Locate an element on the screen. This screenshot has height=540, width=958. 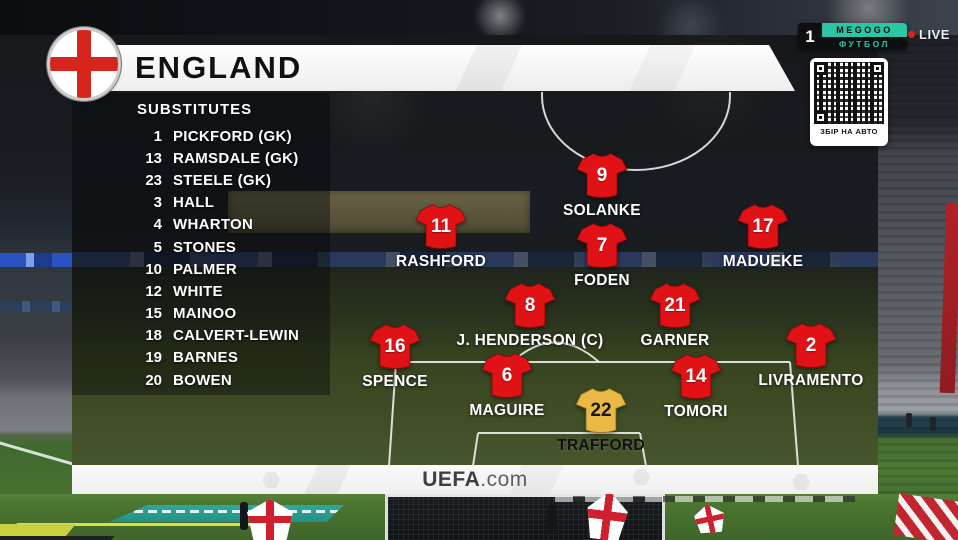
shirt-number: 6 is located at coordinates (507, 375).